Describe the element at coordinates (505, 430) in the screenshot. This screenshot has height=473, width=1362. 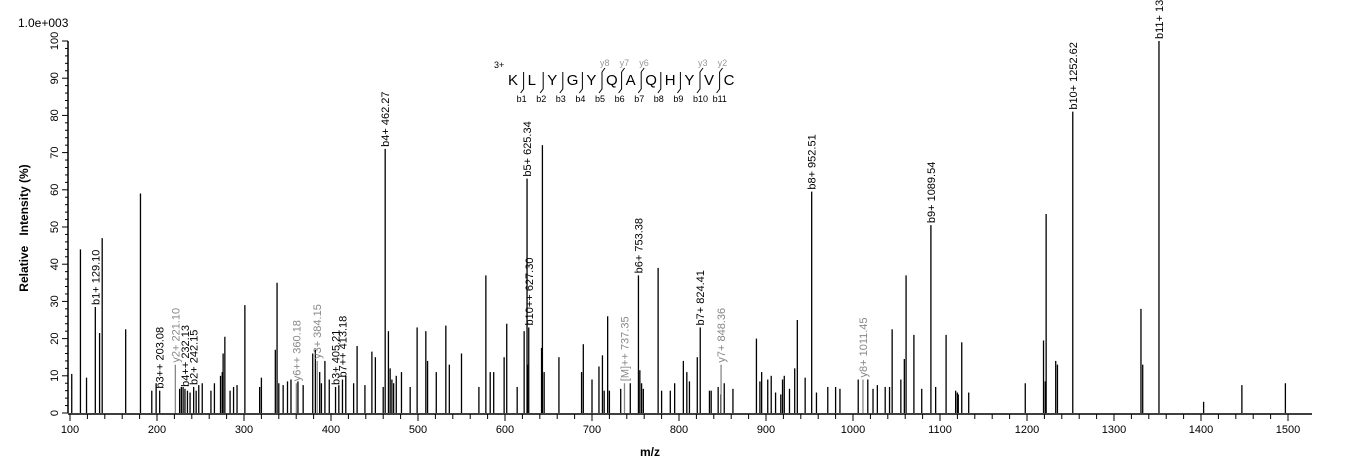
I see `x-tick-label: 600` at that location.